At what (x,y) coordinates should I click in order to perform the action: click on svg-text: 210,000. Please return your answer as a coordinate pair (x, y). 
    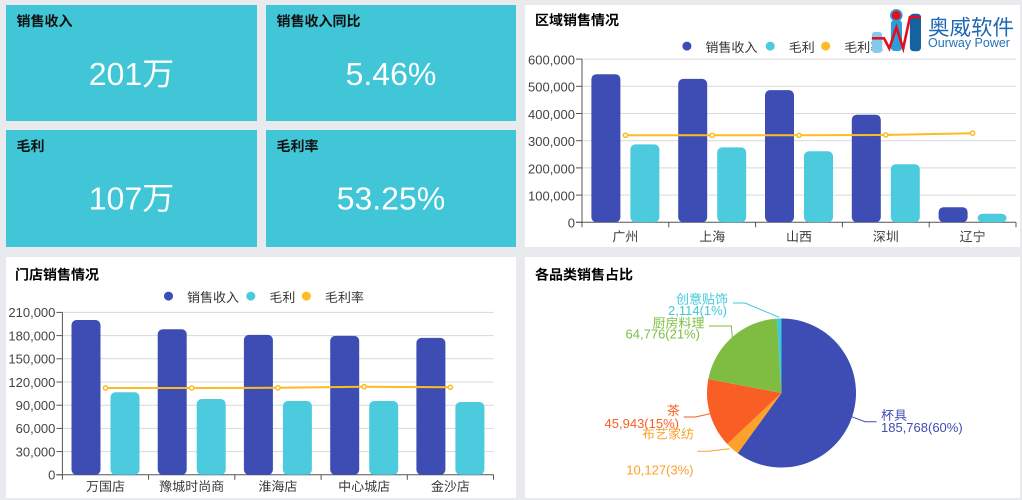
    Looking at the image, I should click on (31, 312).